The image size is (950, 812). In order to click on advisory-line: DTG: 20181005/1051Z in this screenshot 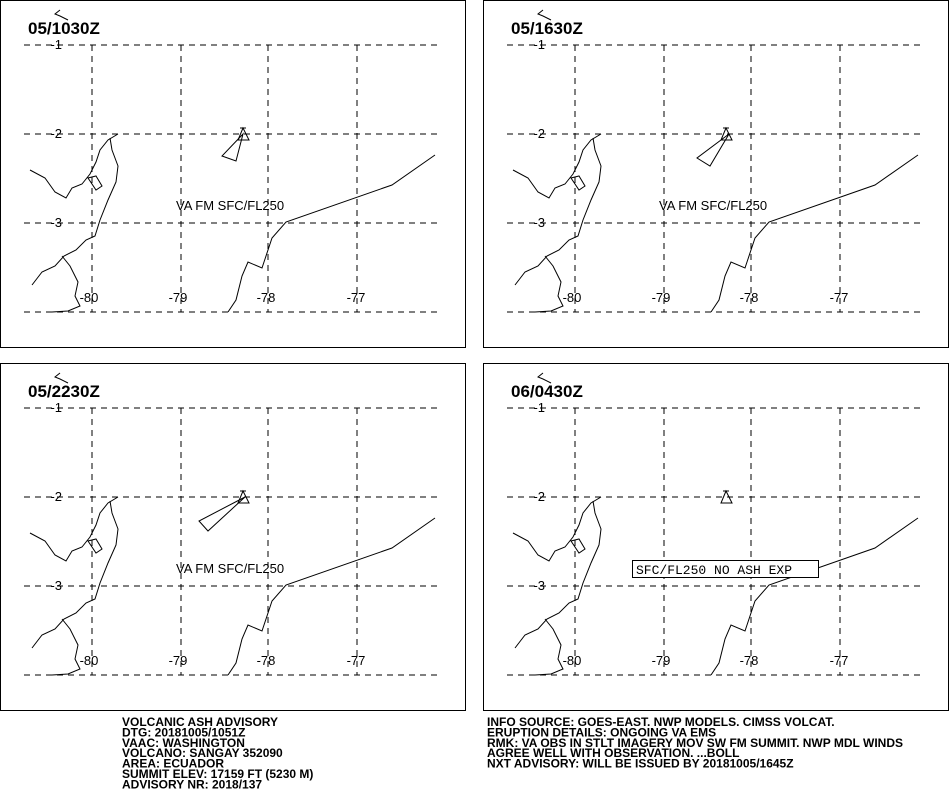, I will do `click(183, 732)`.